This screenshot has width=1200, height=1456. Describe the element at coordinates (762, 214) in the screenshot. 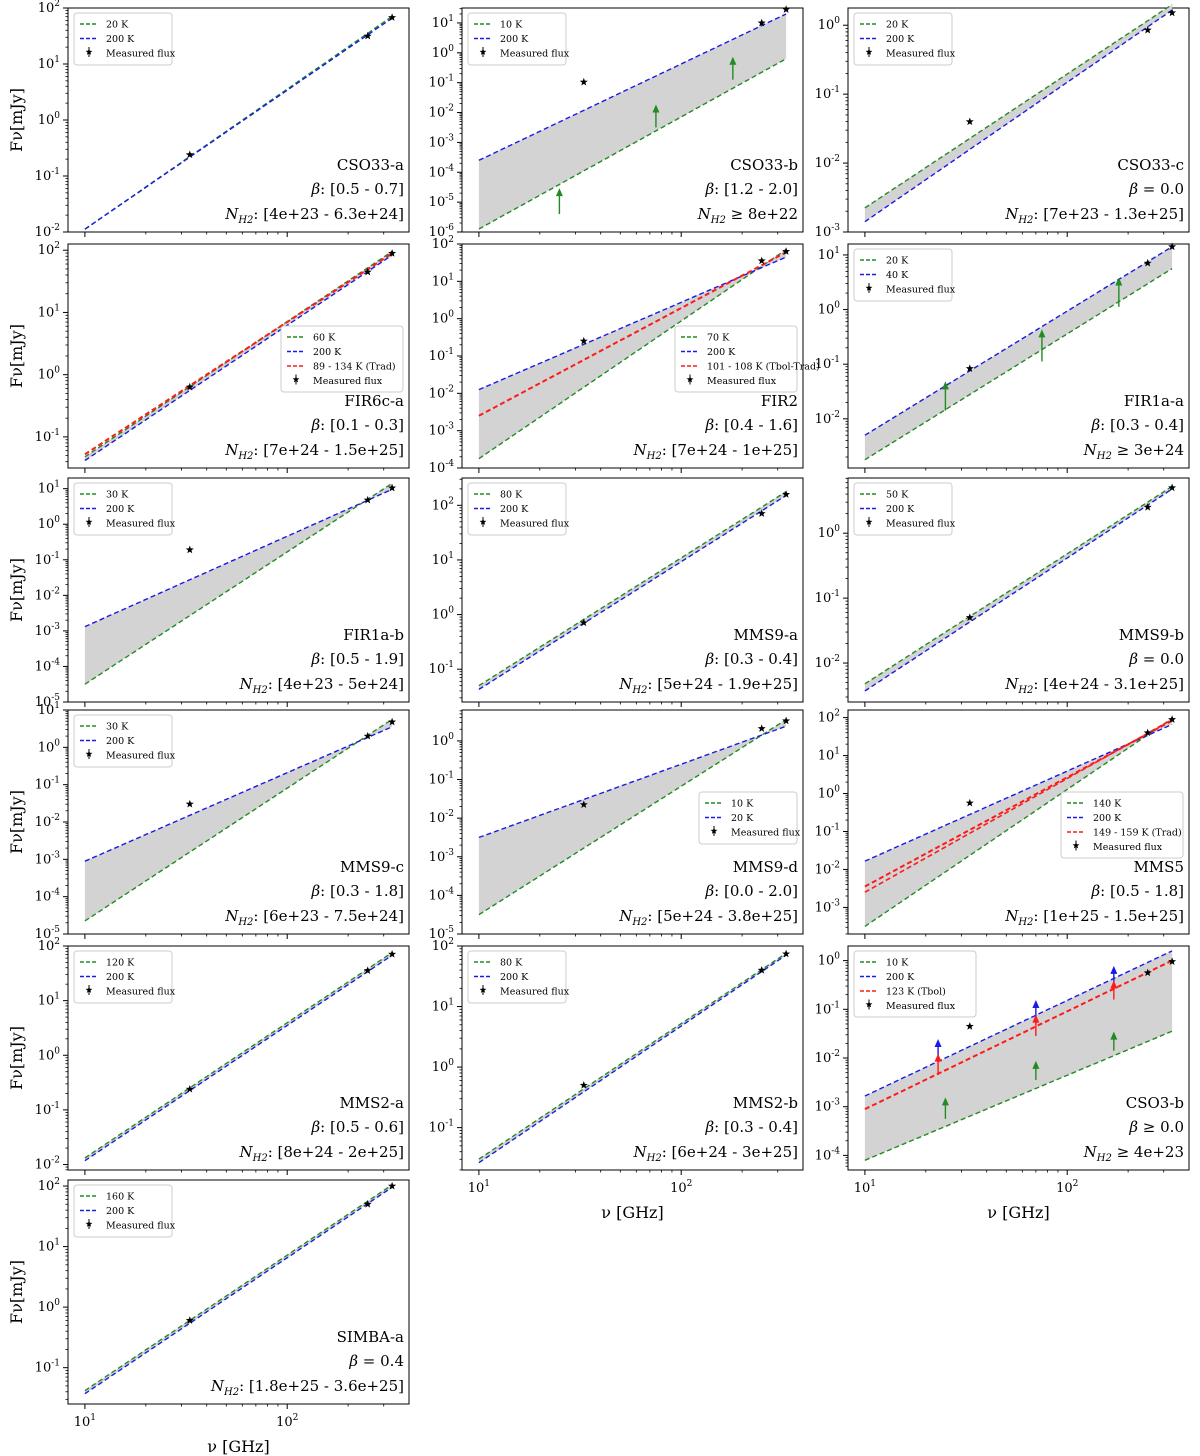

I see `nh2-value: ≥ 8e+22` at that location.